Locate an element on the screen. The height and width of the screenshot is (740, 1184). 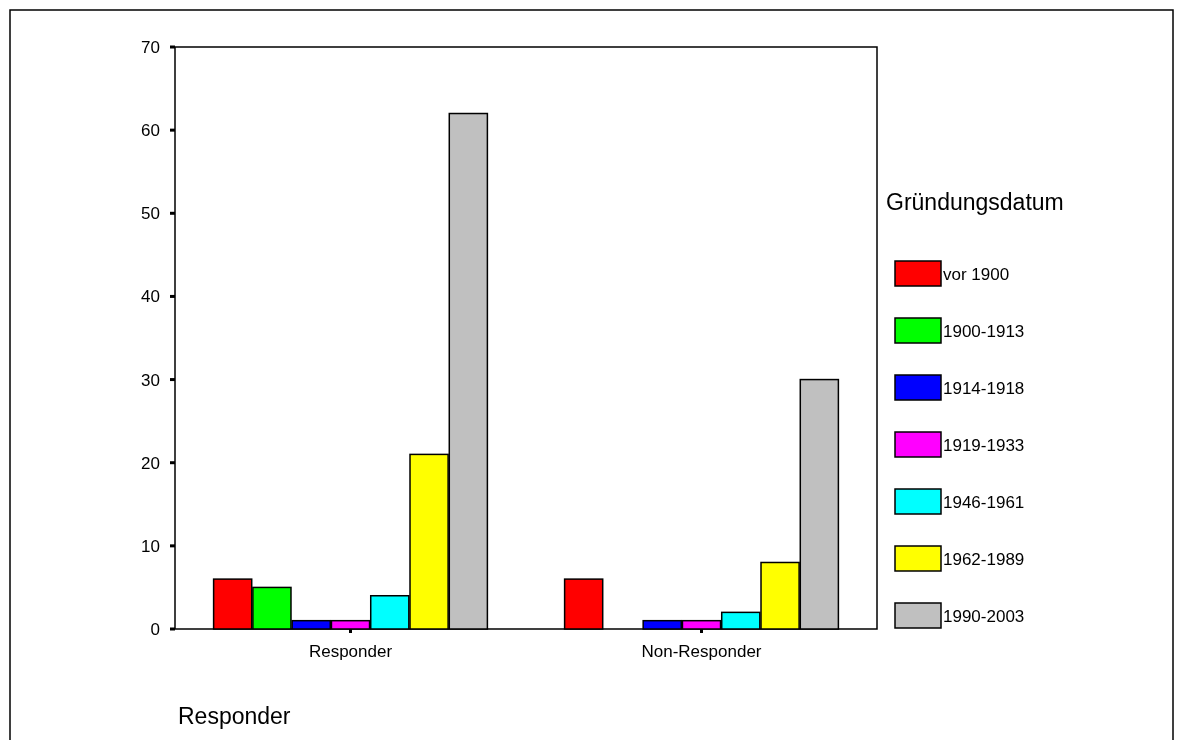
y-tick-label: 20 is located at coordinates (150, 463).